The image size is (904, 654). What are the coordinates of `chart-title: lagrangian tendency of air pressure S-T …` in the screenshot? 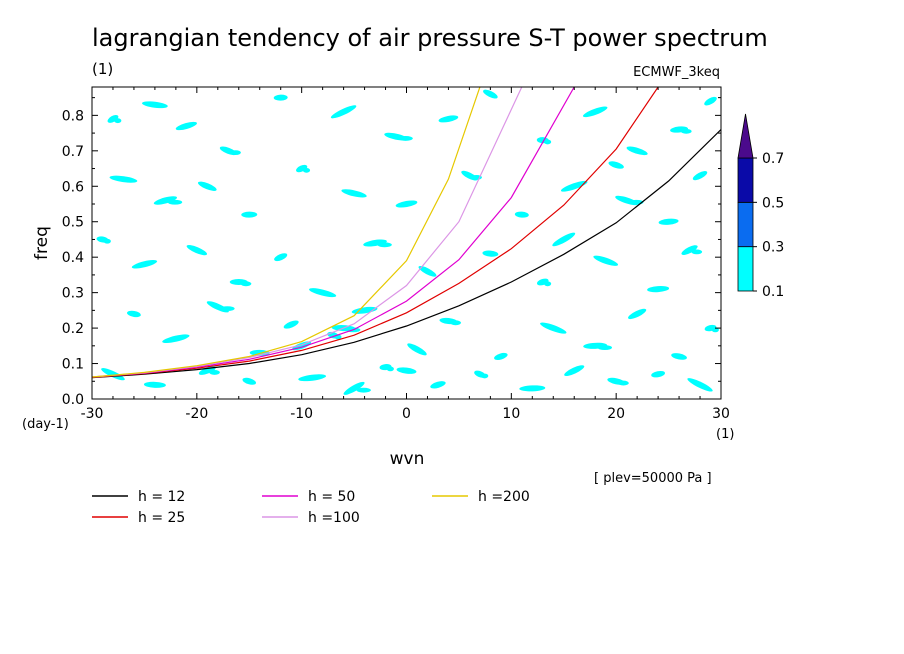 It's located at (430, 38).